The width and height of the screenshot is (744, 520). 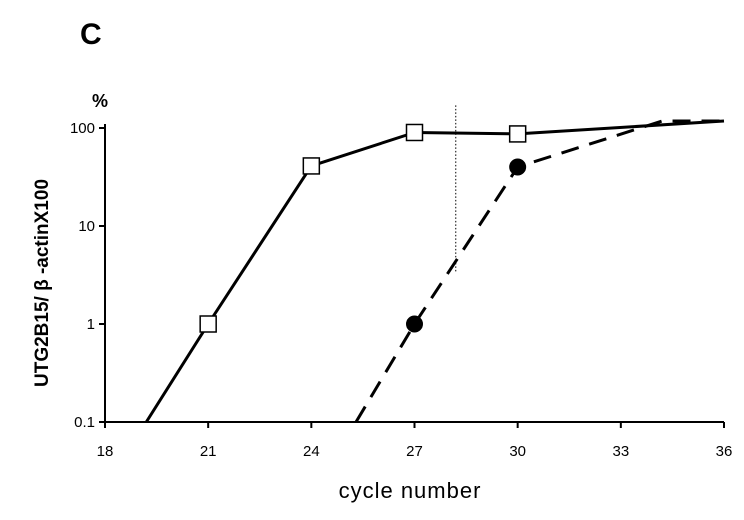 What do you see at coordinates (414, 451) in the screenshot?
I see `x-tick-label: 27` at bounding box center [414, 451].